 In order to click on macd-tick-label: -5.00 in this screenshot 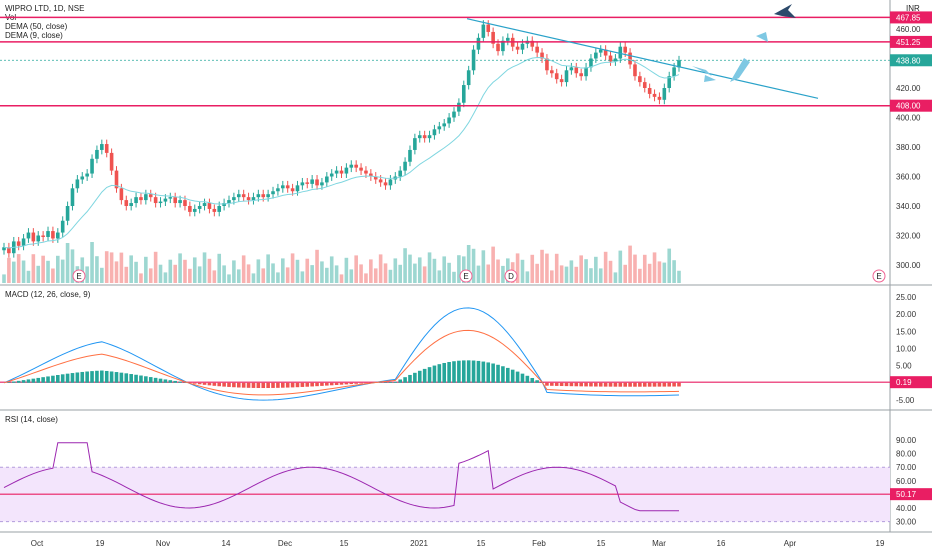, I will do `click(905, 400)`.